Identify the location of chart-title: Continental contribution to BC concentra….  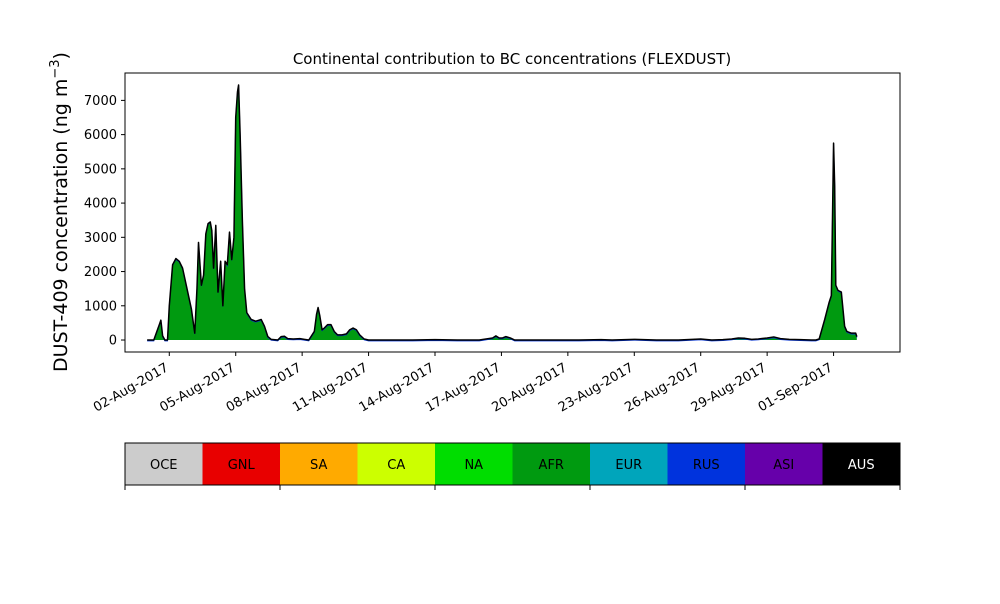
(512, 59).